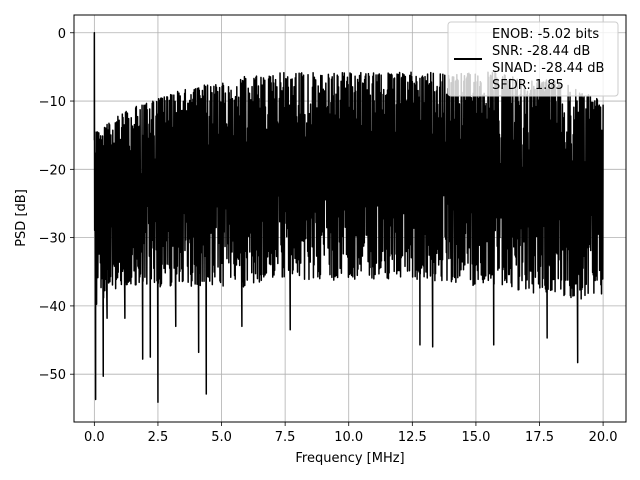 The height and width of the screenshot is (480, 640). I want to click on x-tick-label: 15.0, so click(475, 437).